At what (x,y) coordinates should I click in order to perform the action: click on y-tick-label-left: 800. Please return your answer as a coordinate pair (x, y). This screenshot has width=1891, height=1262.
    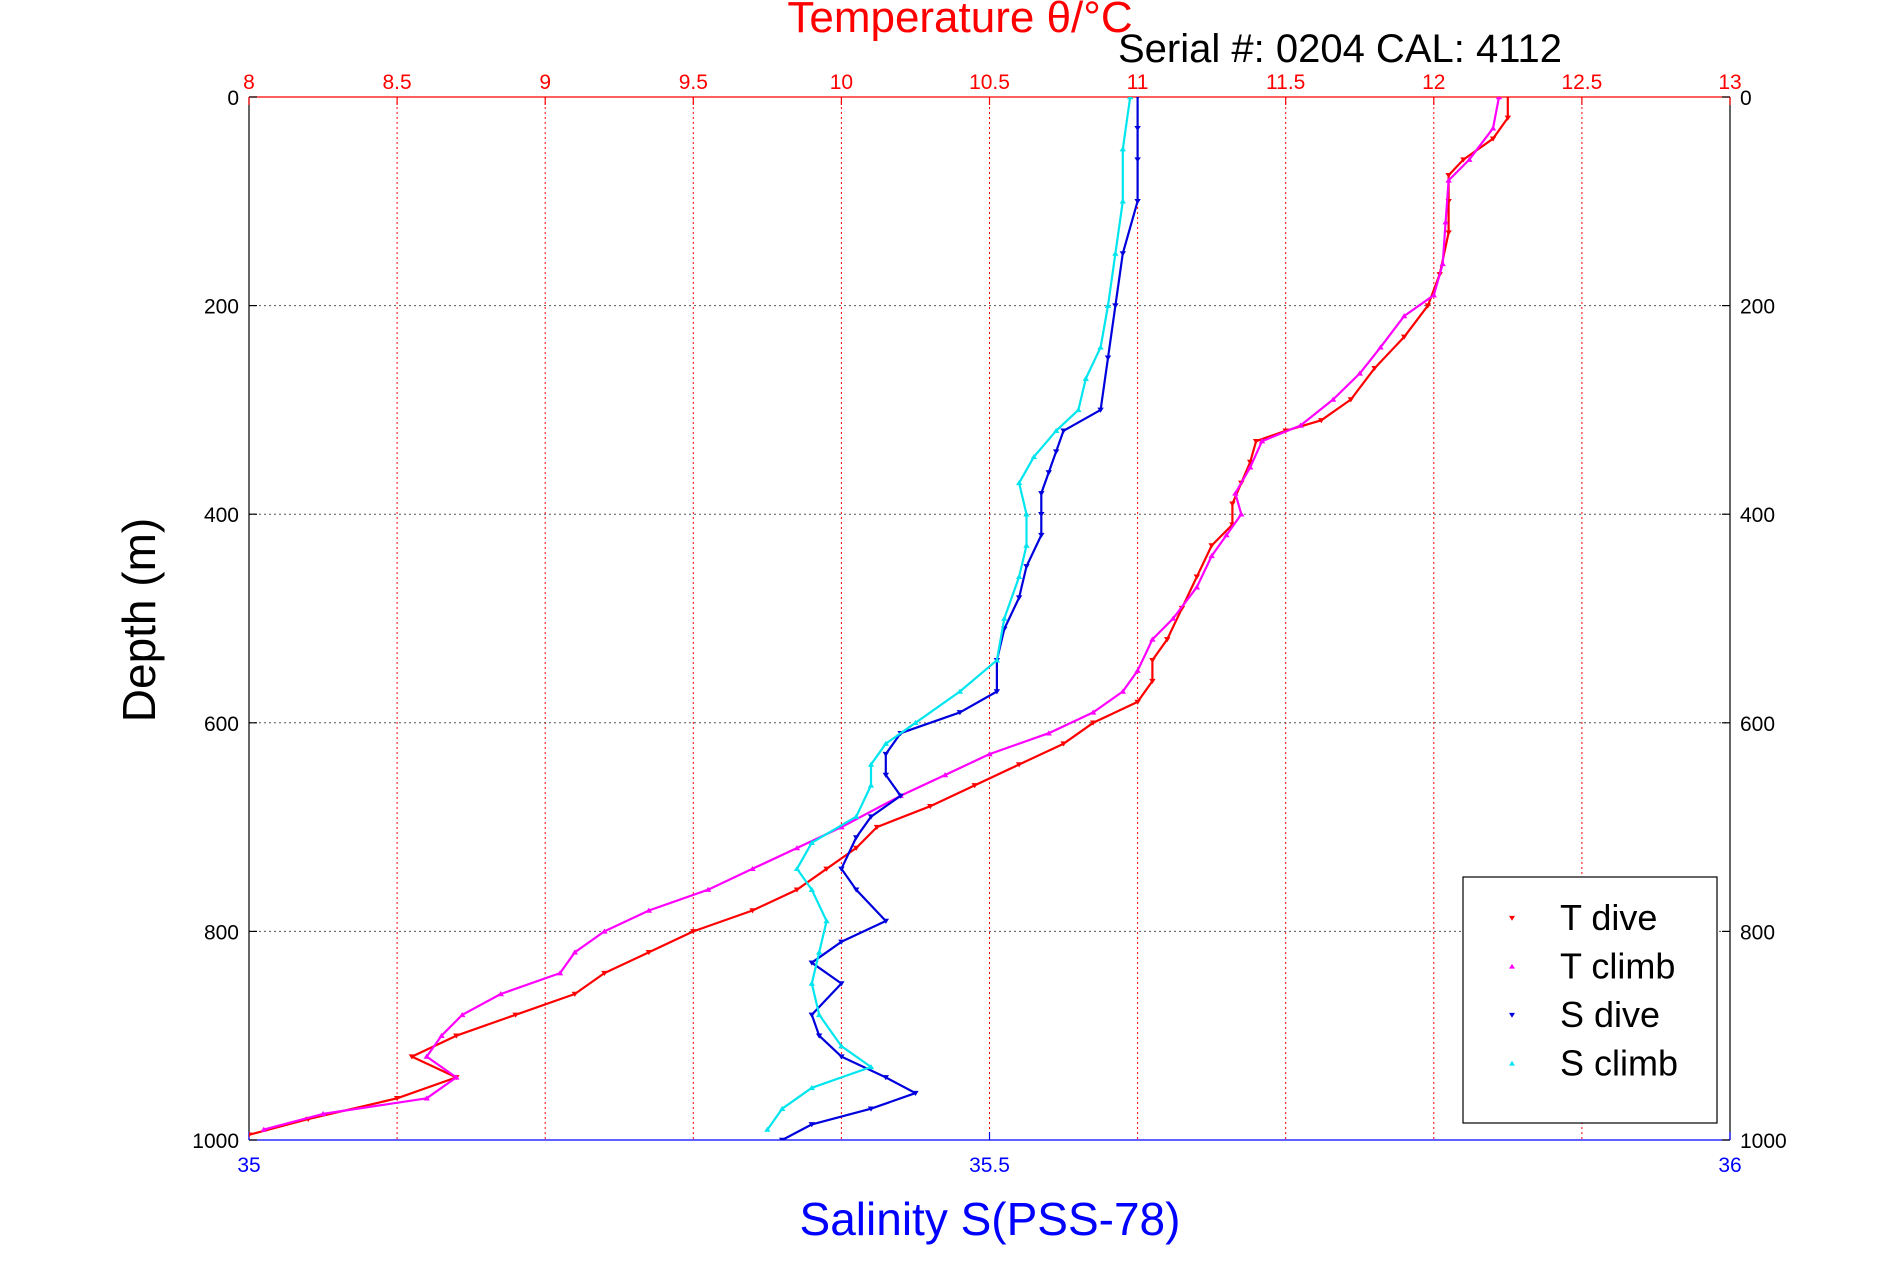
    Looking at the image, I should click on (221, 932).